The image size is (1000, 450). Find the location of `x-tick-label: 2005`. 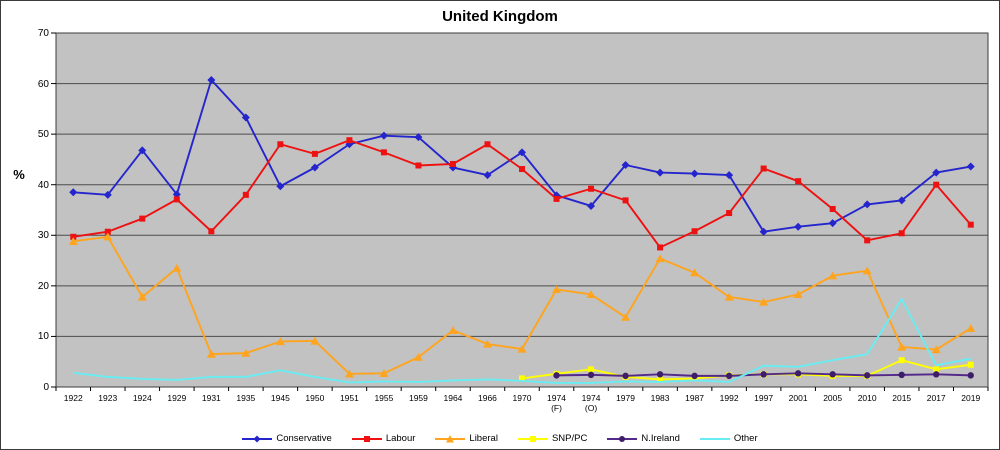

x-tick-label: 2005 is located at coordinates (833, 398).